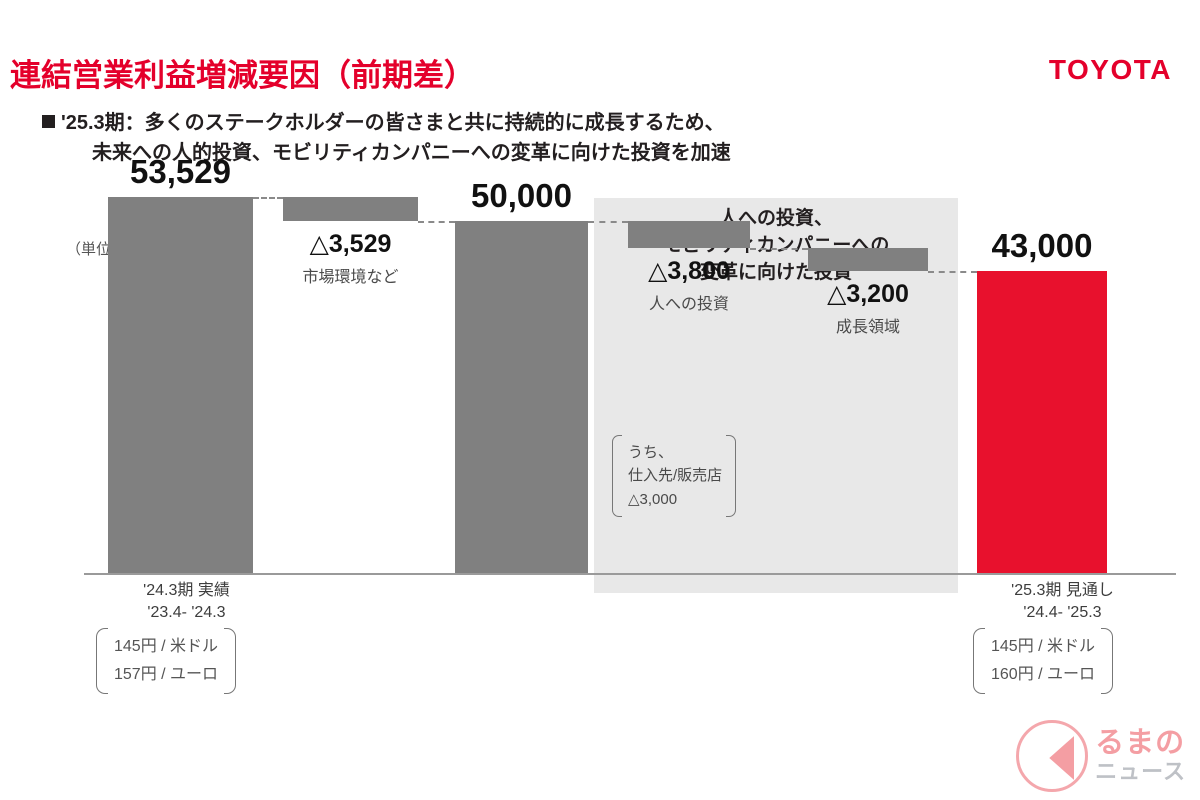 Image resolution: width=1200 pixels, height=800 pixels. Describe the element at coordinates (180, 171) in the screenshot. I see `bar-value-fy24-actual: 53,529` at that location.